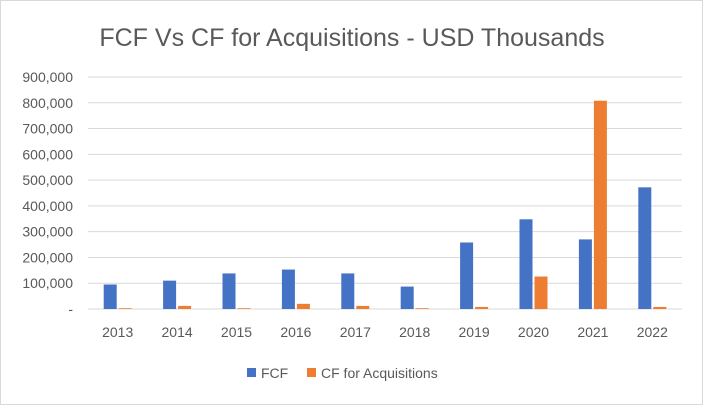 This screenshot has height=405, width=703. Describe the element at coordinates (47, 232) in the screenshot. I see `y-tick-label: 300,000` at that location.